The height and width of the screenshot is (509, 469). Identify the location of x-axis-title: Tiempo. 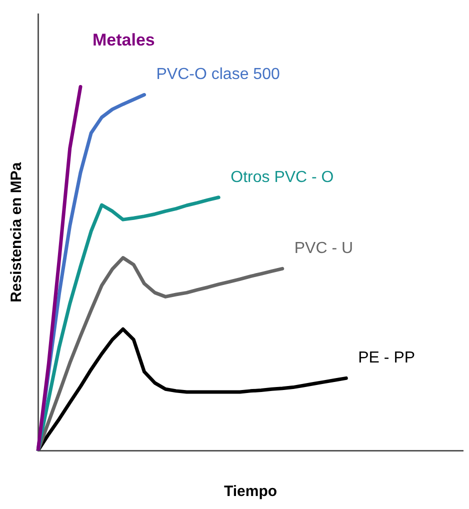
(251, 491).